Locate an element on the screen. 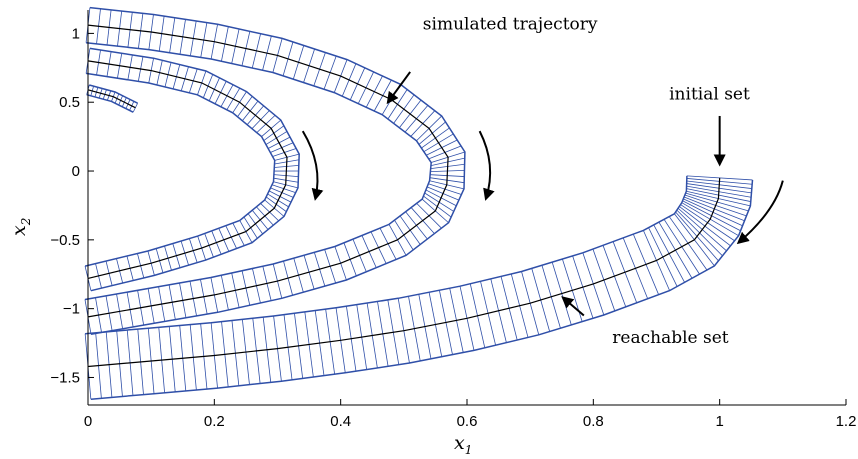  annotation-simulated-trajectory: simulated trajectory is located at coordinates (510, 24).